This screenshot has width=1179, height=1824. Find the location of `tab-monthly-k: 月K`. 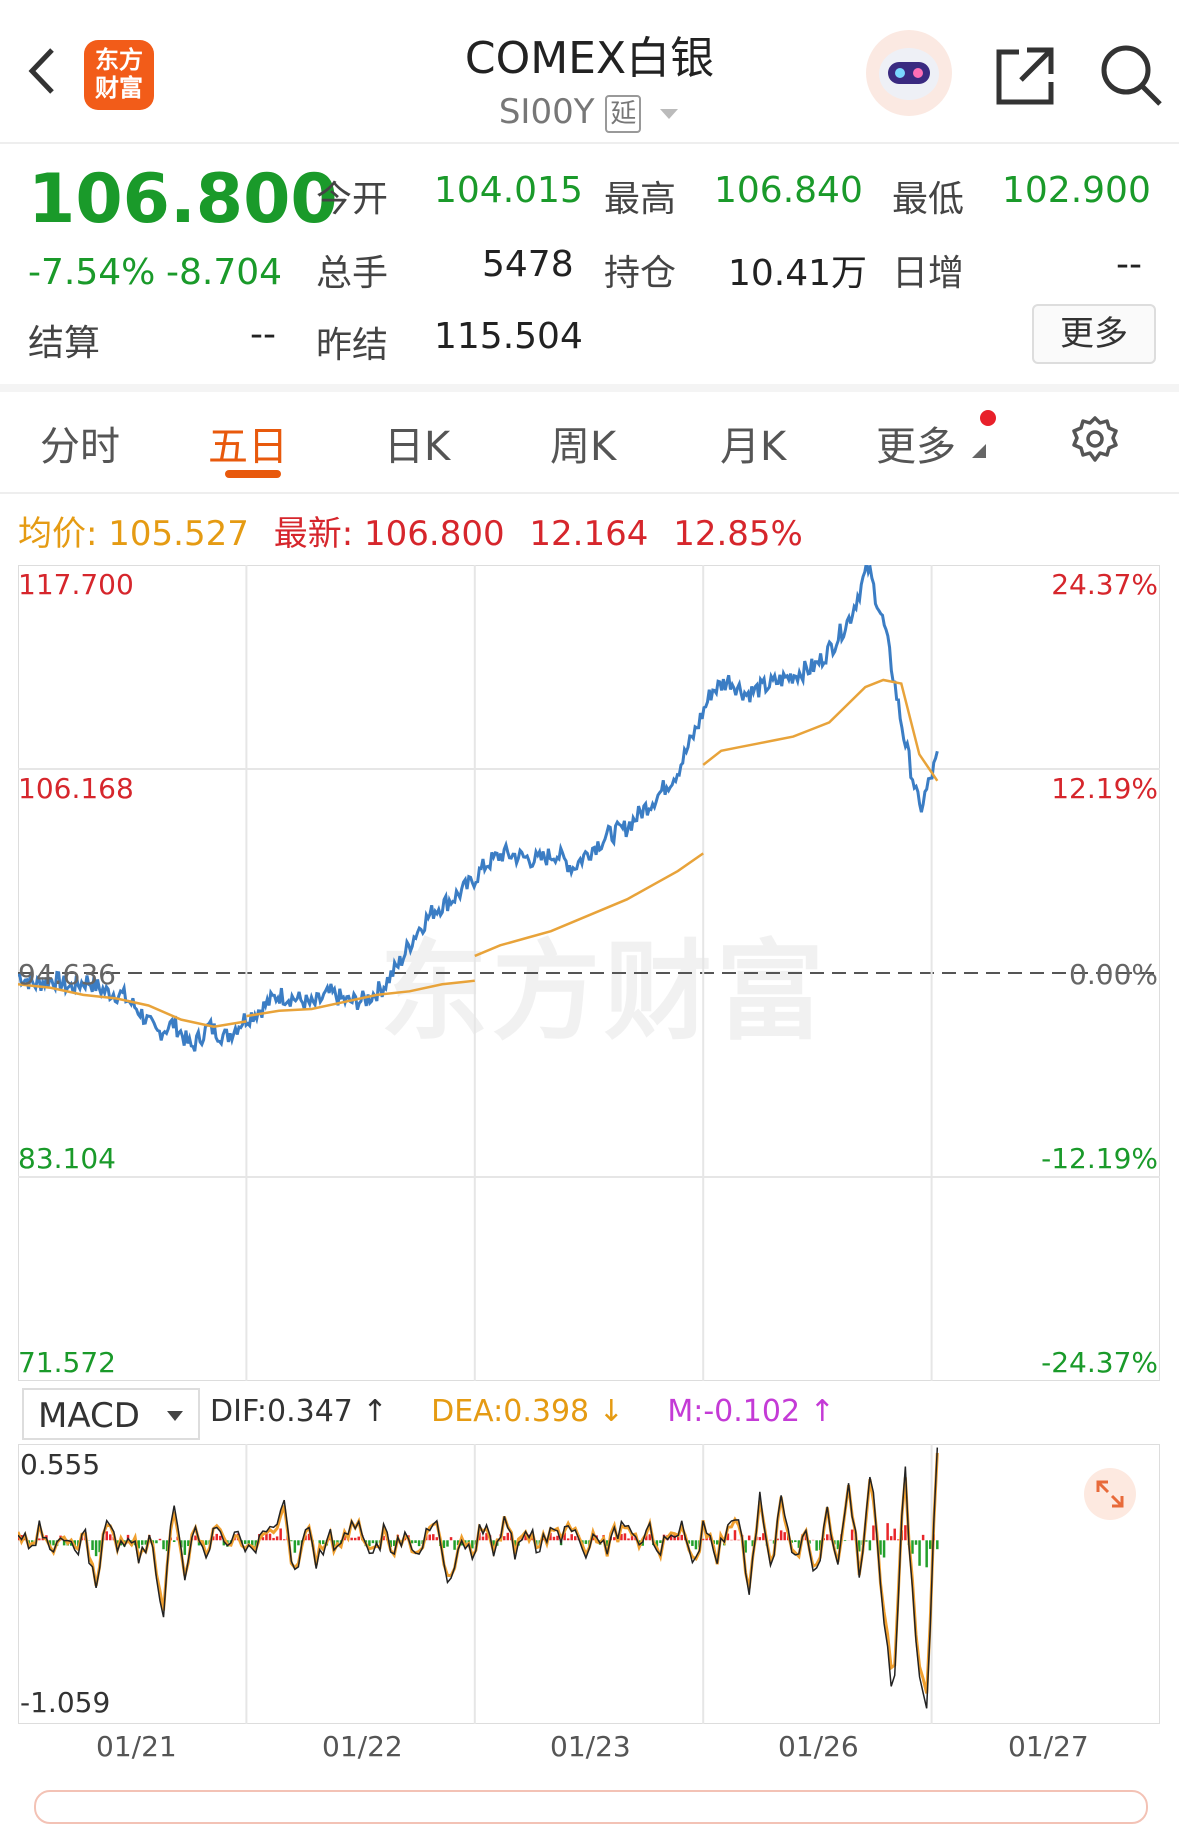

tab-monthly-k: 月K is located at coordinates (753, 447).